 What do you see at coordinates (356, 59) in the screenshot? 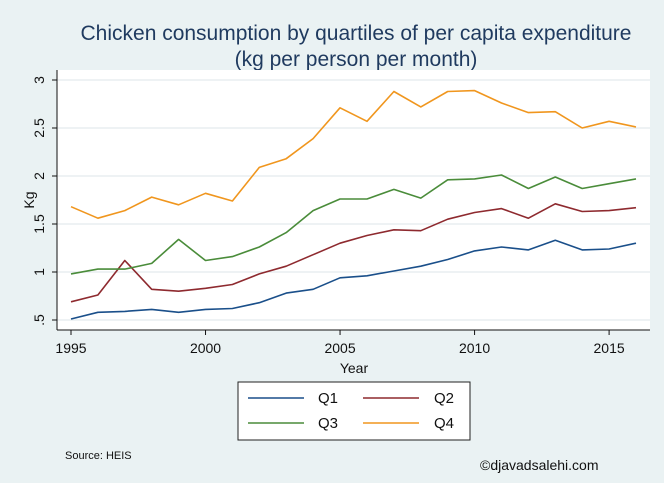
I see `chart-title-line2: (kg per person per month)` at bounding box center [356, 59].